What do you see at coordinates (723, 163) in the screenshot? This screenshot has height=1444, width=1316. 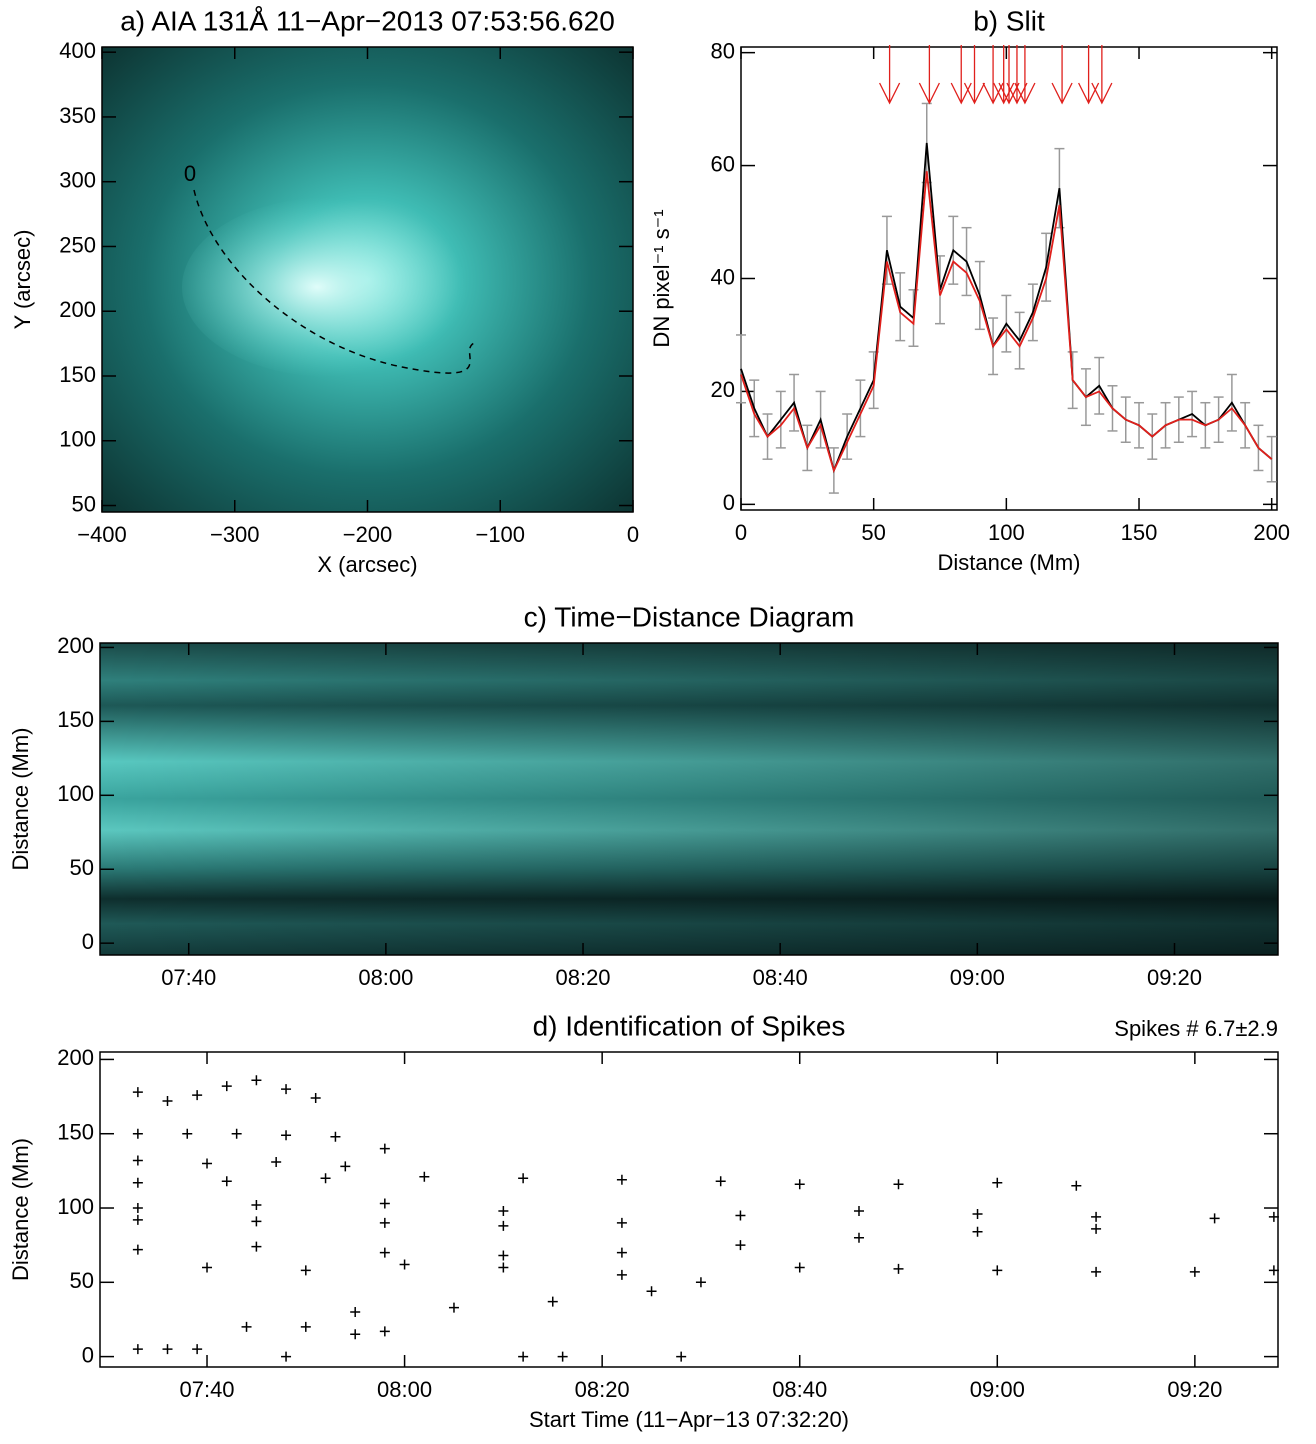 I see `y-tick-label: 60` at bounding box center [723, 163].